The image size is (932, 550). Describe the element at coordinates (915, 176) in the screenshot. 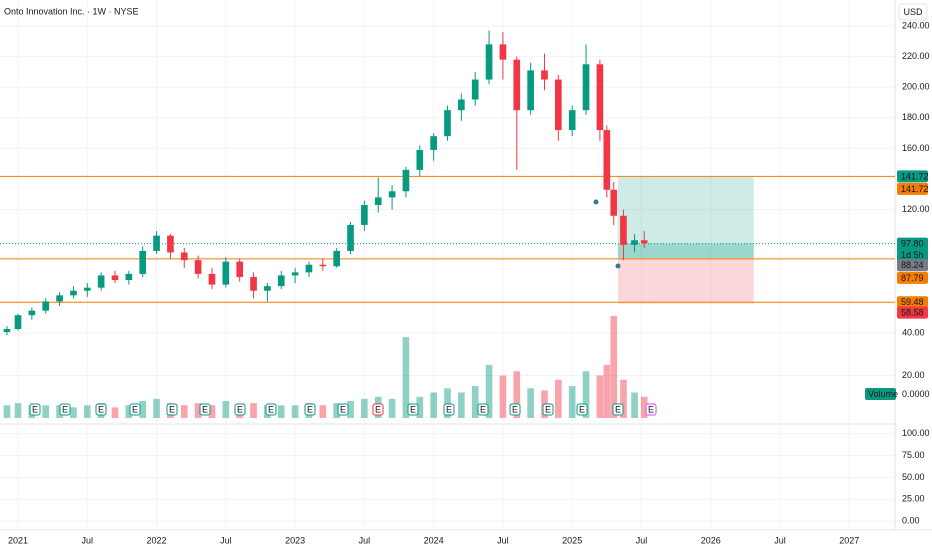

I see `target-label: 141.72` at that location.